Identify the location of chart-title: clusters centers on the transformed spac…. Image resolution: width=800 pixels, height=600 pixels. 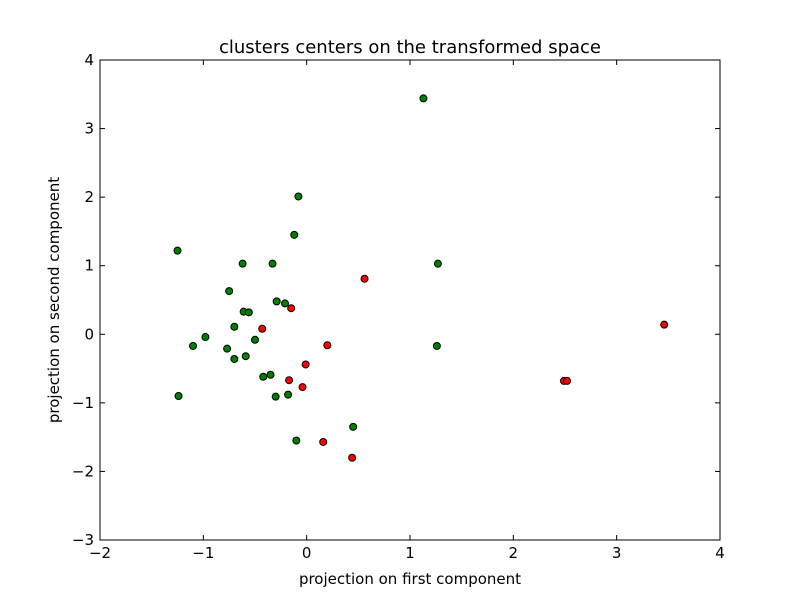
(410, 47).